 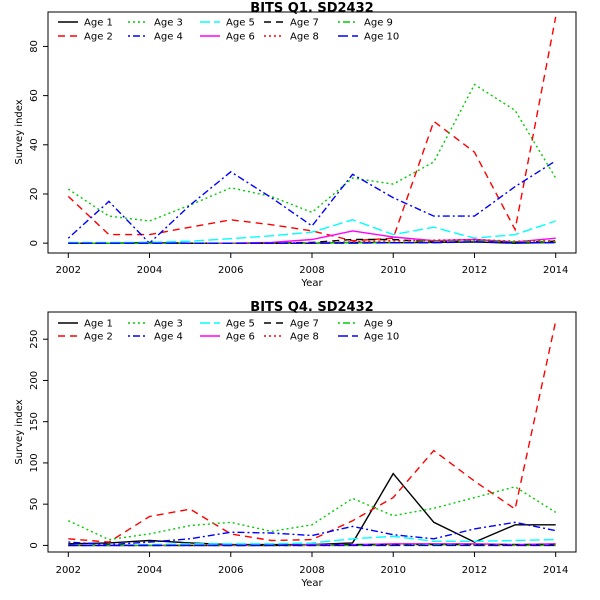 I want to click on chart-title: BITS Q1. SD2432, so click(x=311, y=8).